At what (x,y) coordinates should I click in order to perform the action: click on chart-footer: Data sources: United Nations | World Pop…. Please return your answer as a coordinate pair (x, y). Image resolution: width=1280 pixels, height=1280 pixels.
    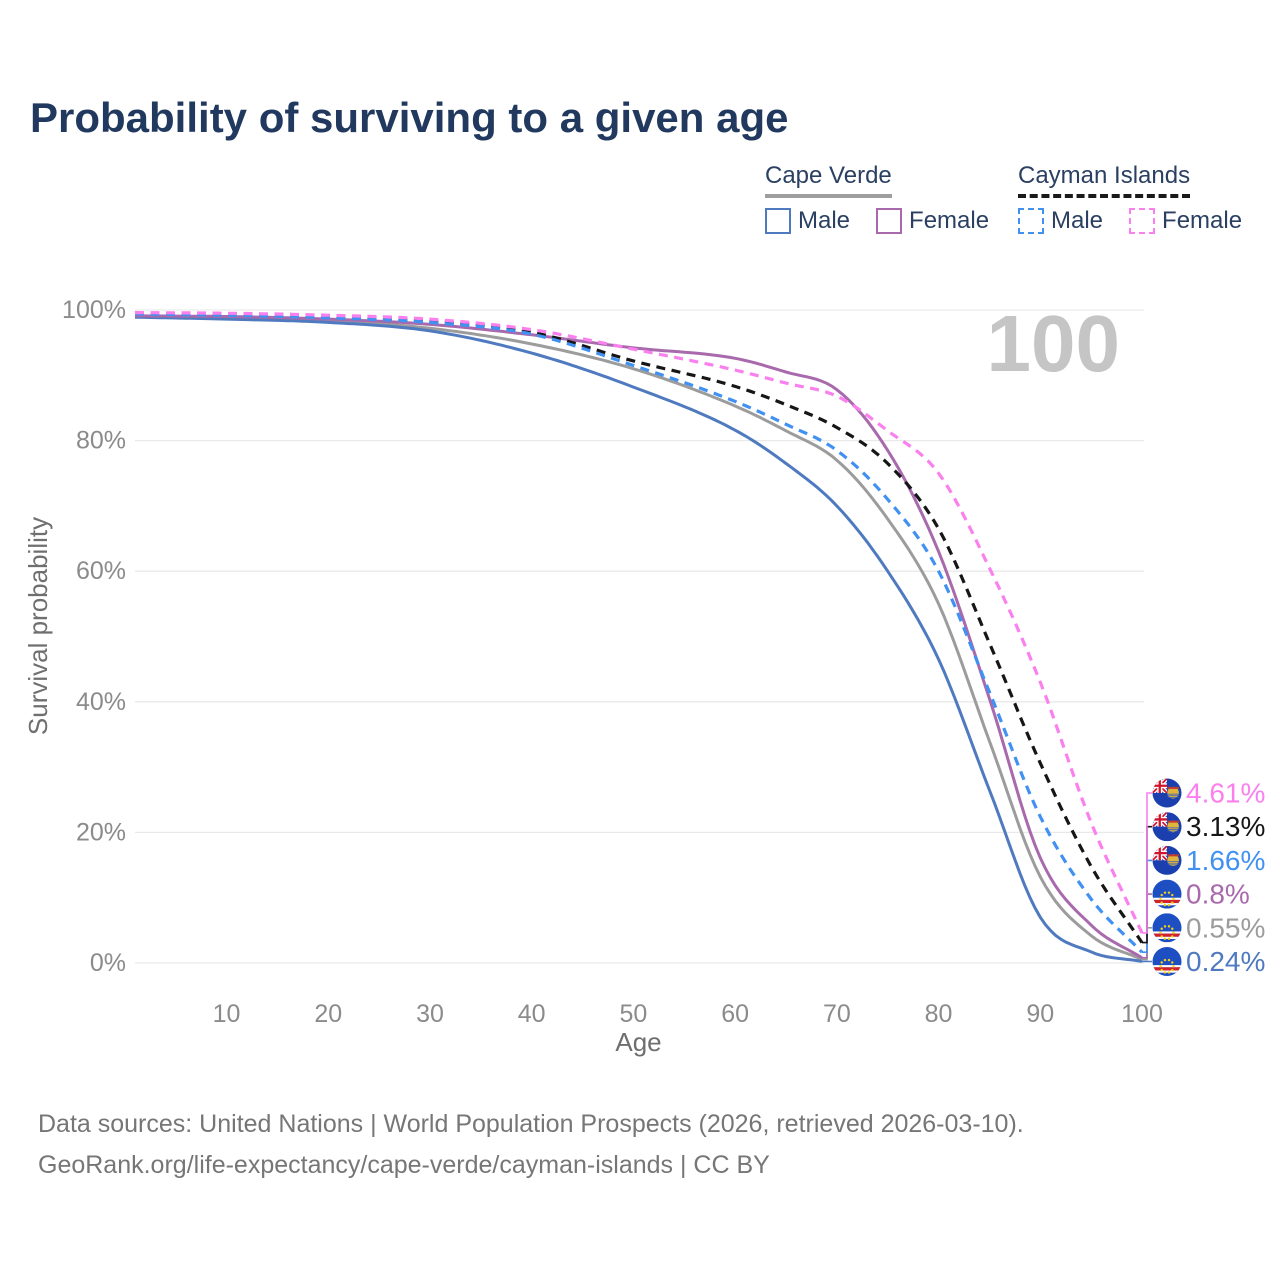
    Looking at the image, I should click on (613, 1145).